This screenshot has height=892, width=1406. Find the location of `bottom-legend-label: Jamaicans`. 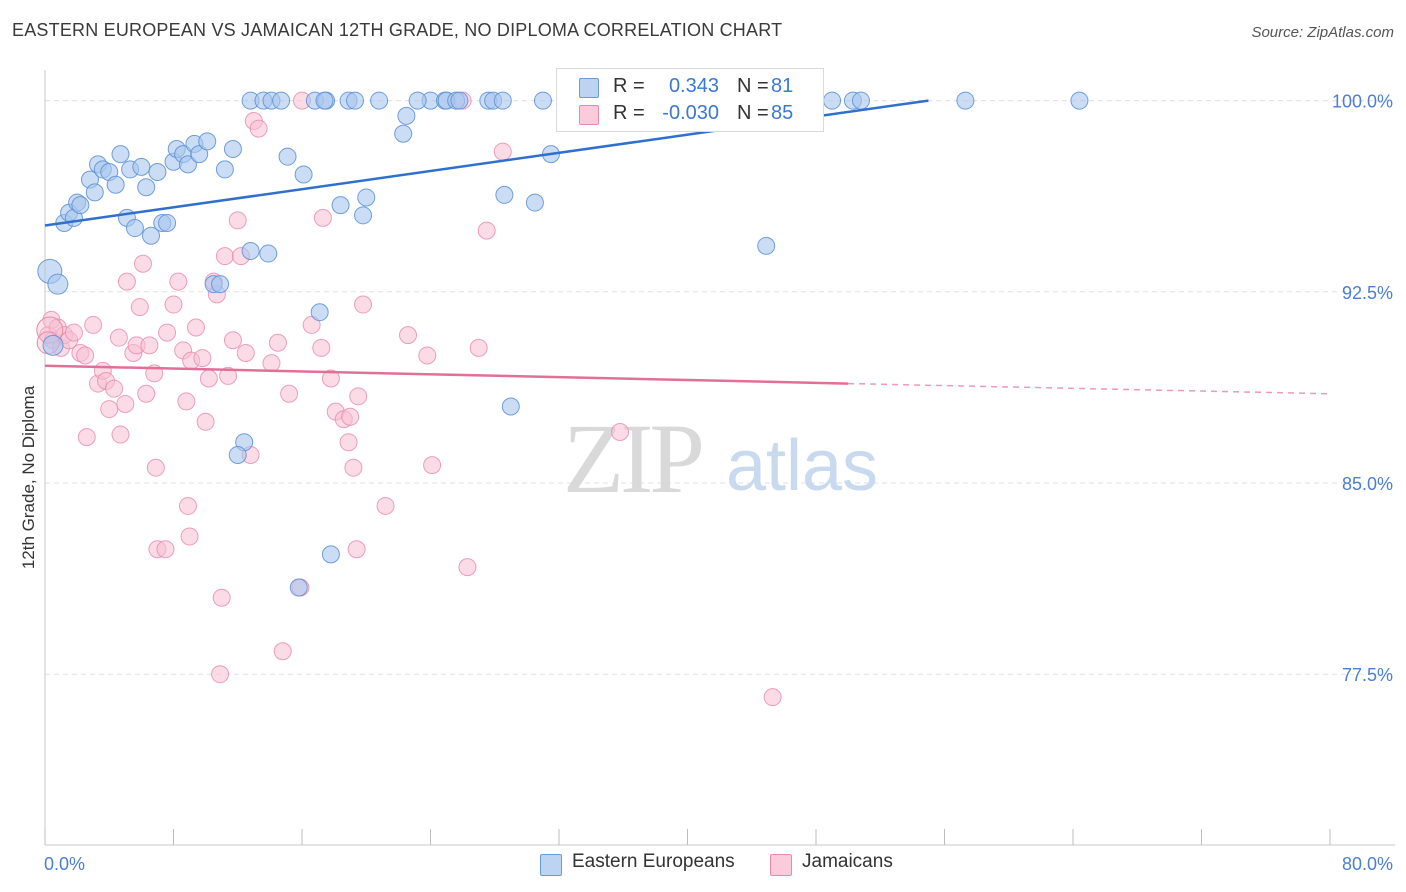

bottom-legend-label: Jamaicans is located at coordinates (847, 861).